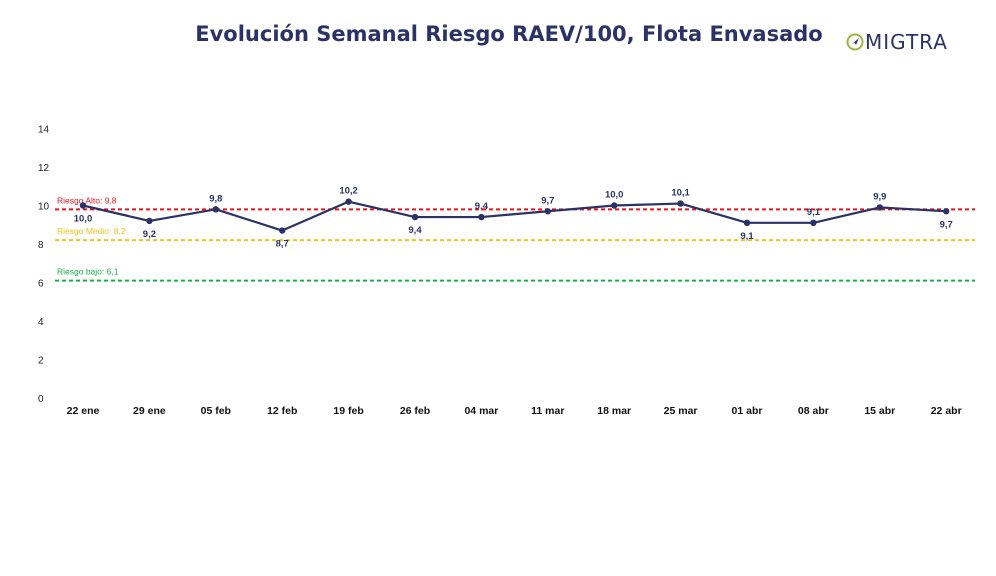  I want to click on y-tick-label: 6, so click(41, 284).